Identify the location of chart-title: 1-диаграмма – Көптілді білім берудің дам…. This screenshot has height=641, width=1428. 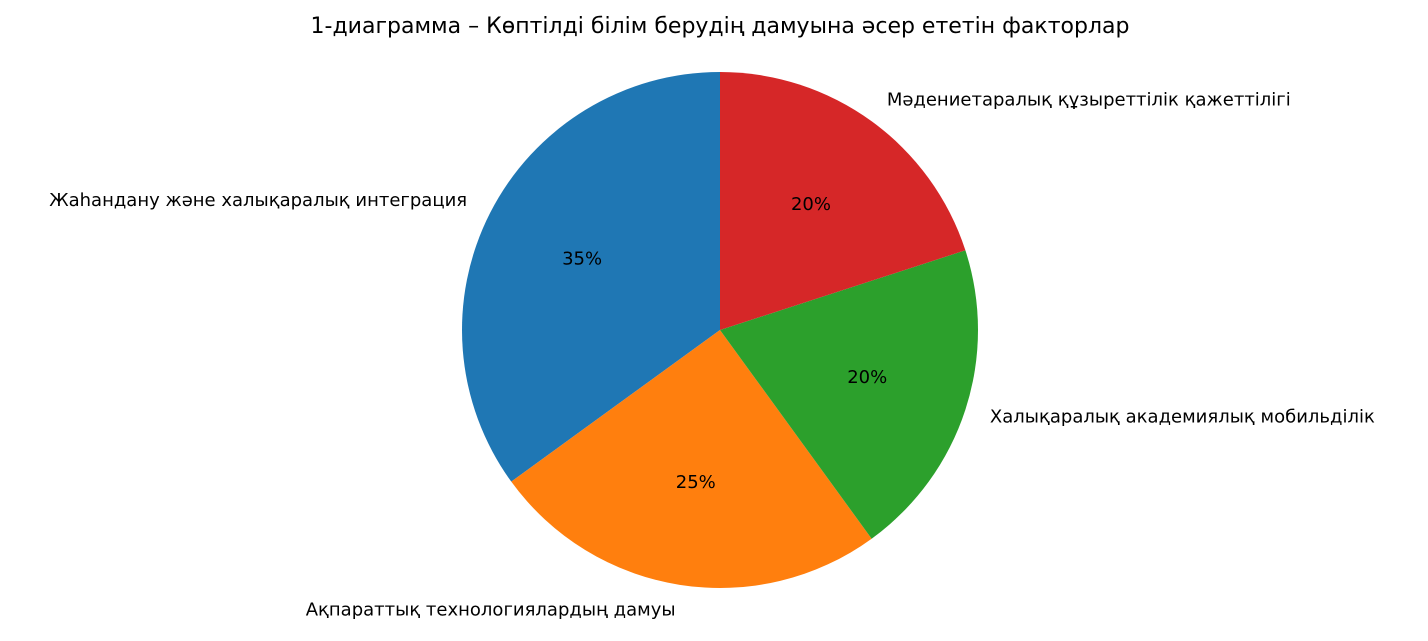
(720, 26).